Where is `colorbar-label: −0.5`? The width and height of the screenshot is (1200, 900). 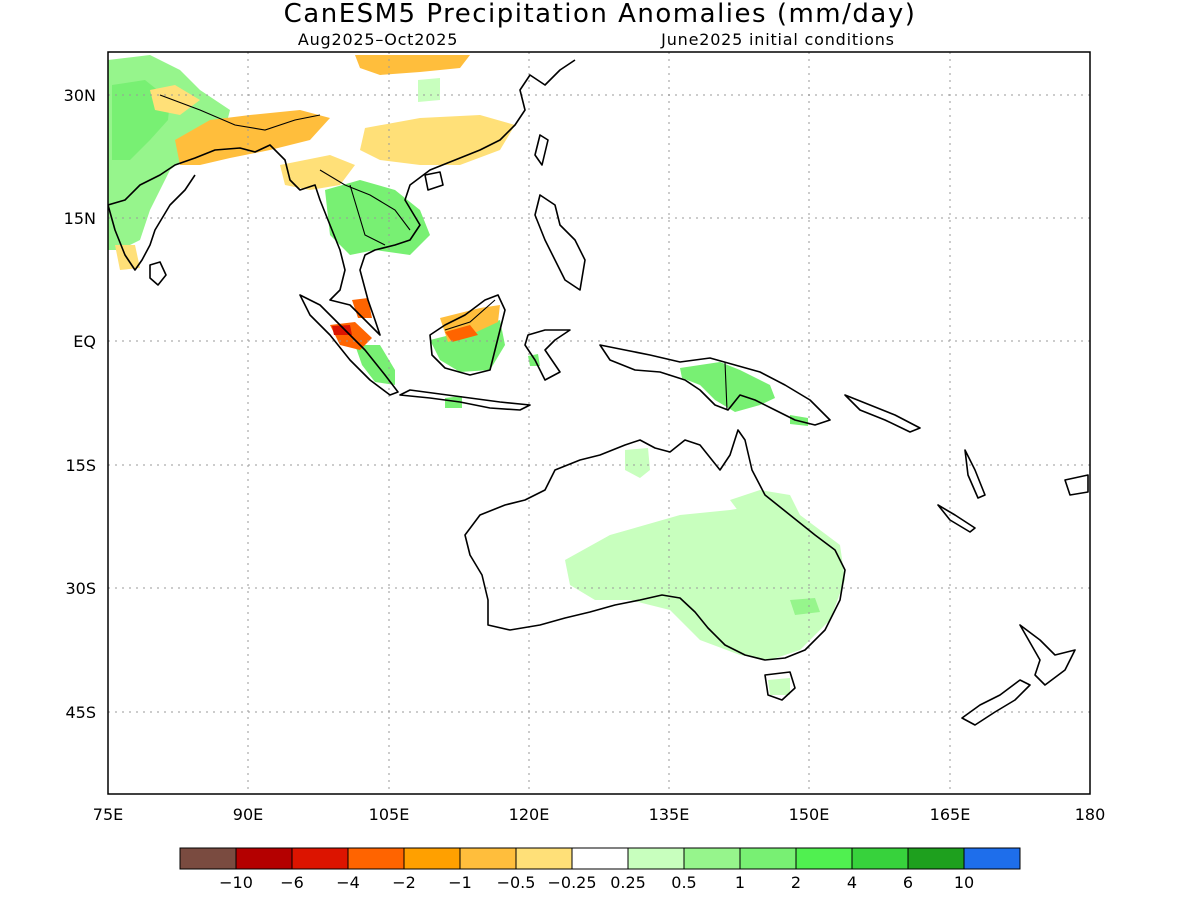
colorbar-label: −0.5 is located at coordinates (516, 882).